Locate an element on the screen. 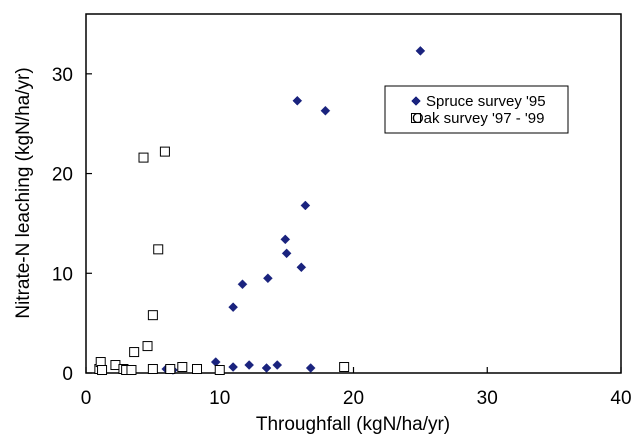  x-tick-label: 20 is located at coordinates (353, 398).